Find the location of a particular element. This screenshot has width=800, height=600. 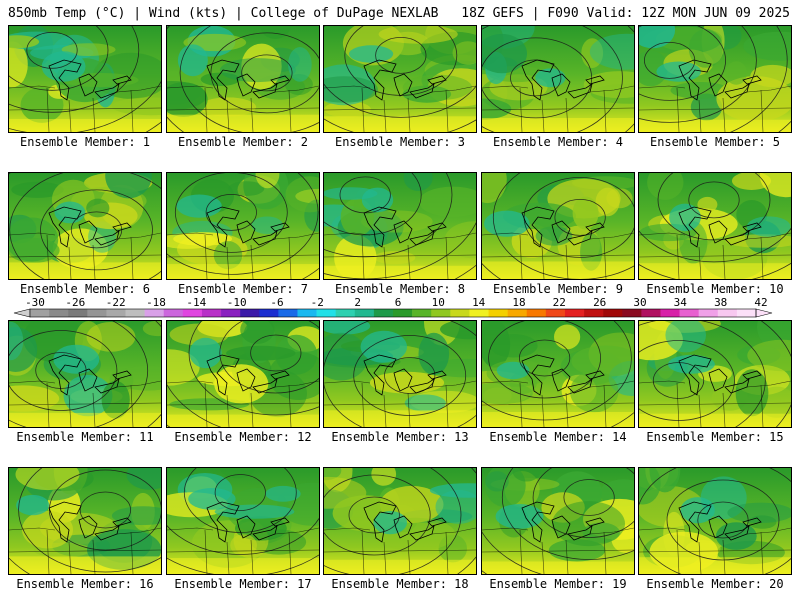

member-label-14: Ensemble Member: 14 is located at coordinates (558, 437).